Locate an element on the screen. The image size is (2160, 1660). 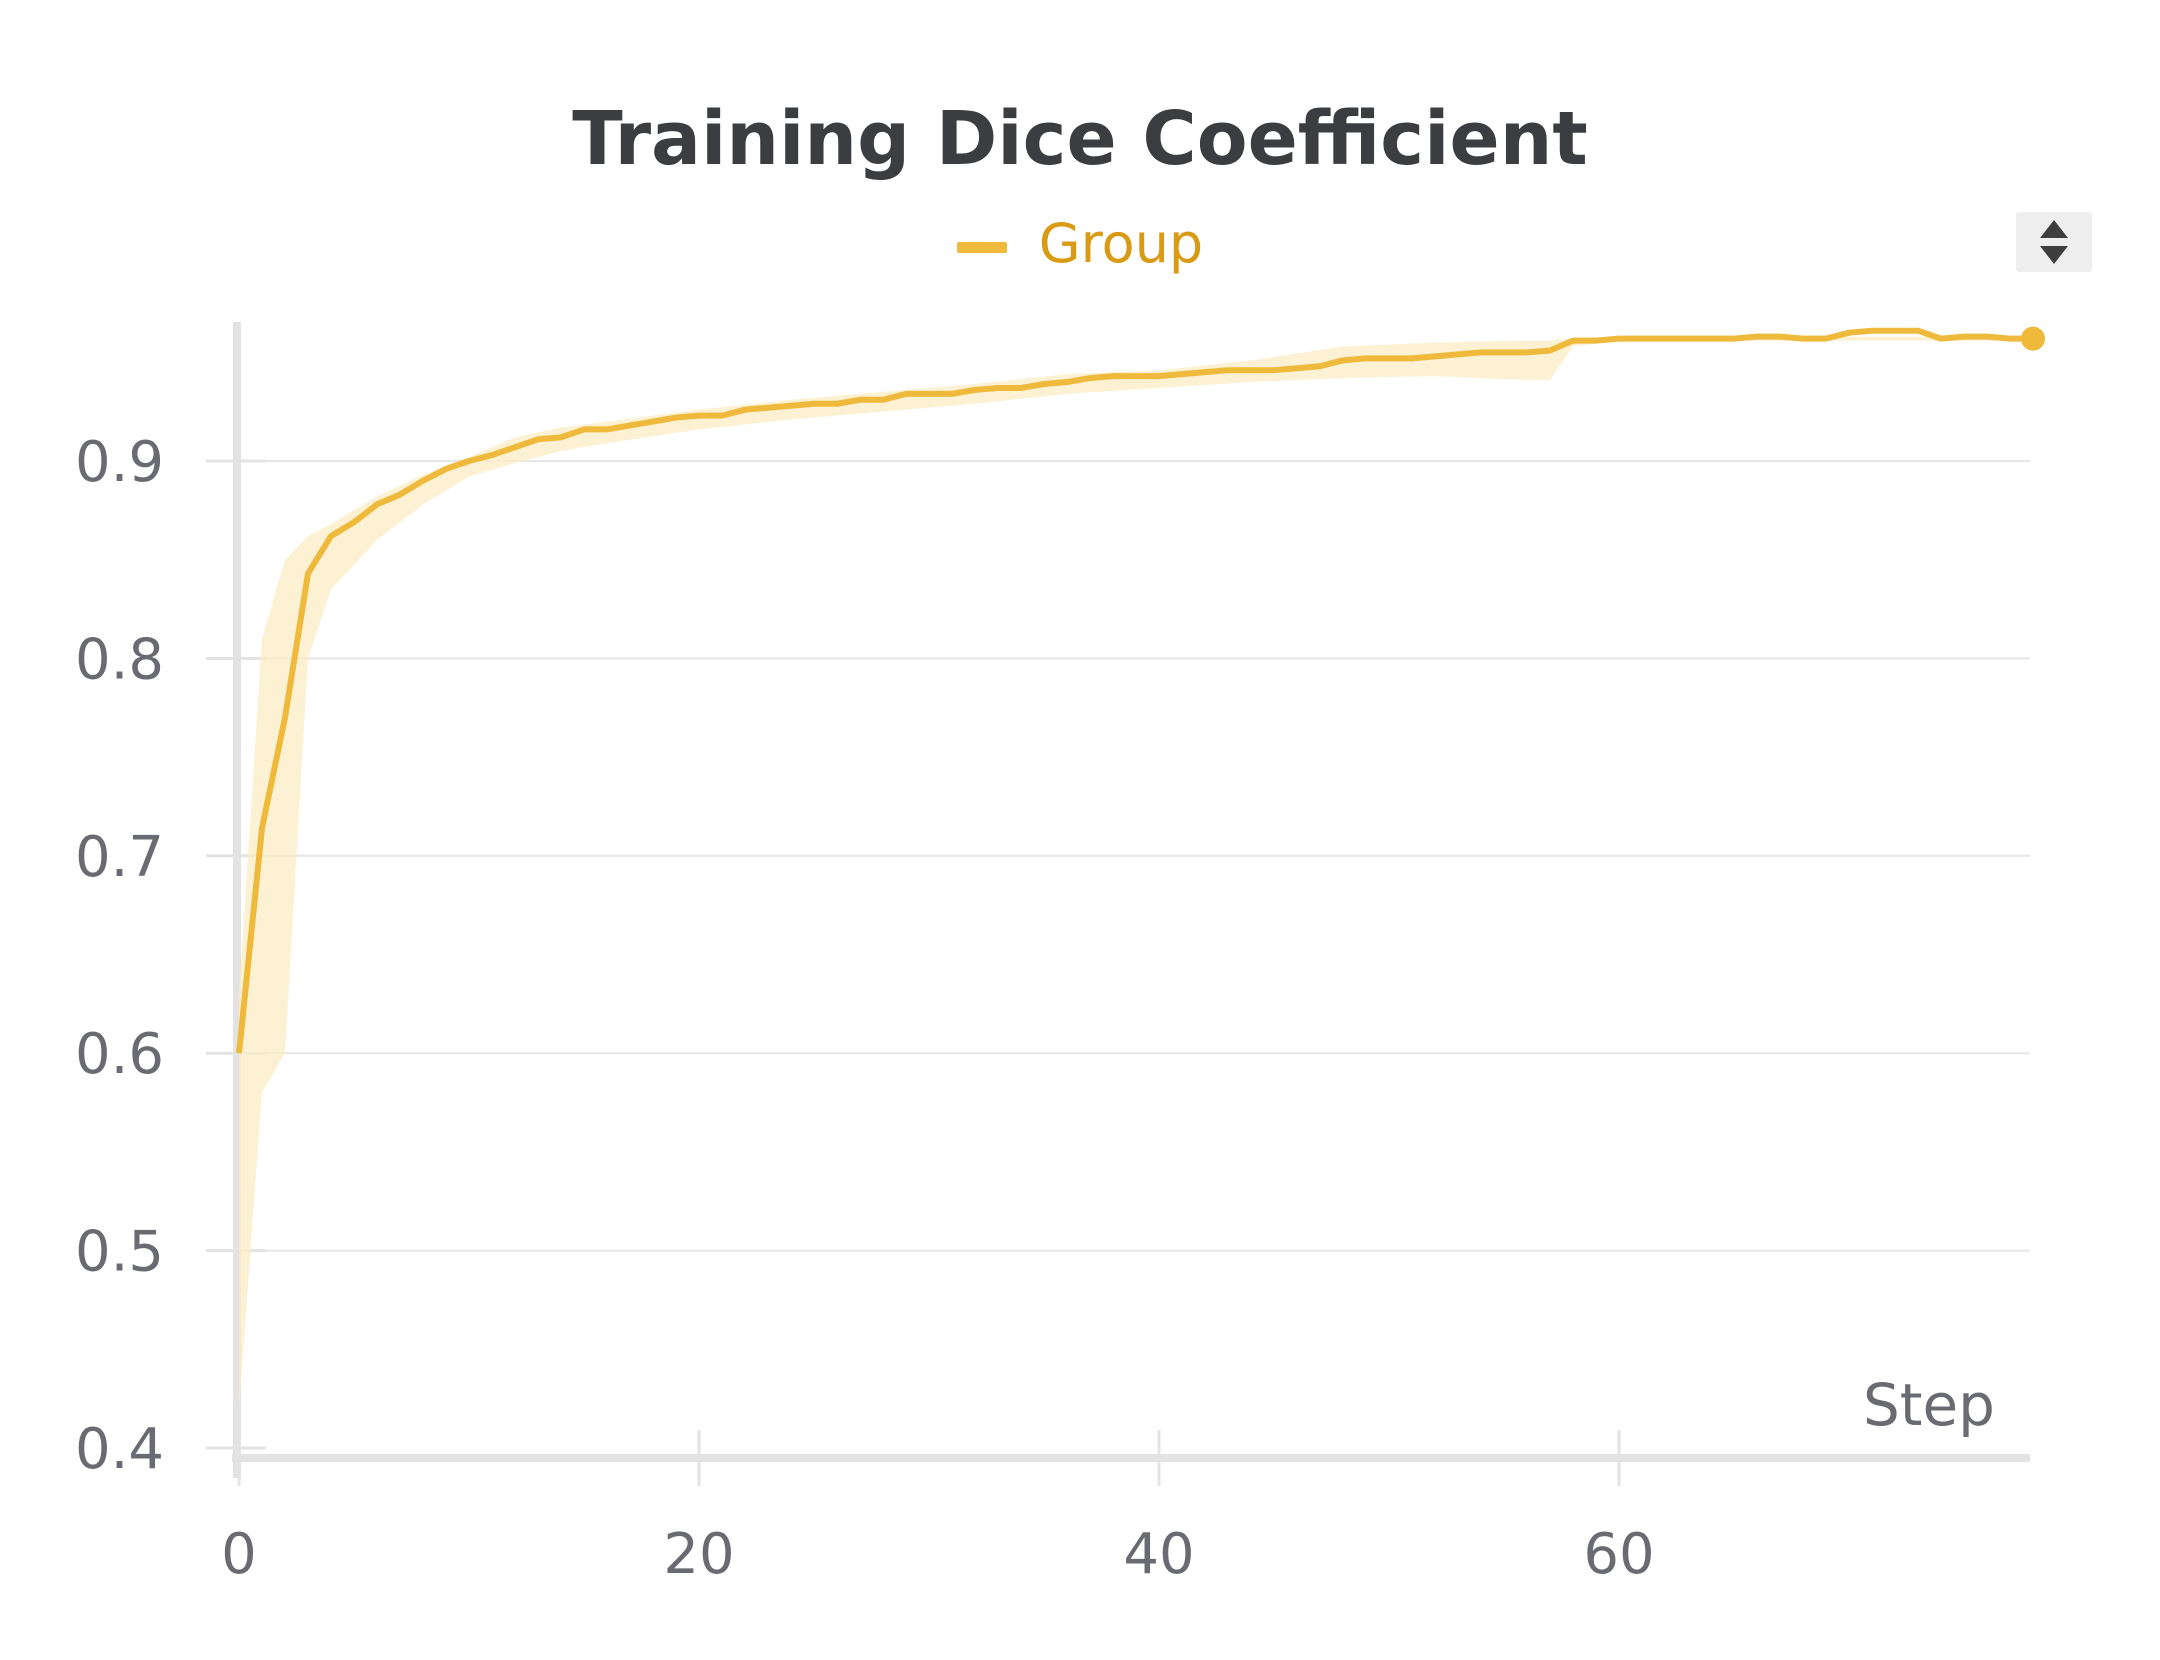
y-tick-label: 0.8 is located at coordinates (119, 659).